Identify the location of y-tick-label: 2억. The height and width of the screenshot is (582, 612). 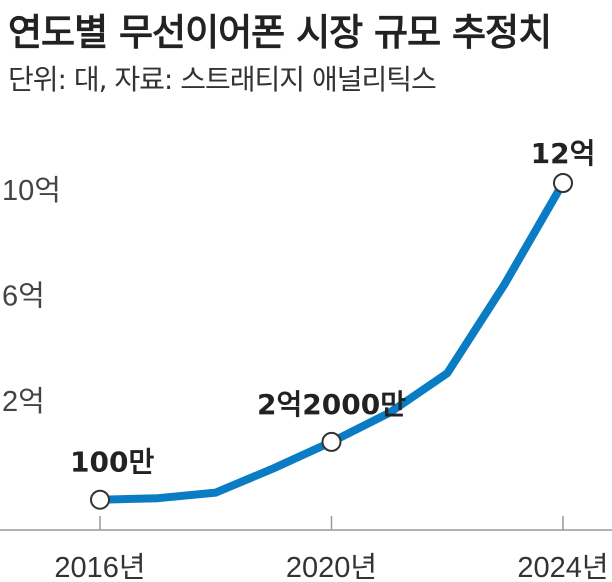
(23, 402).